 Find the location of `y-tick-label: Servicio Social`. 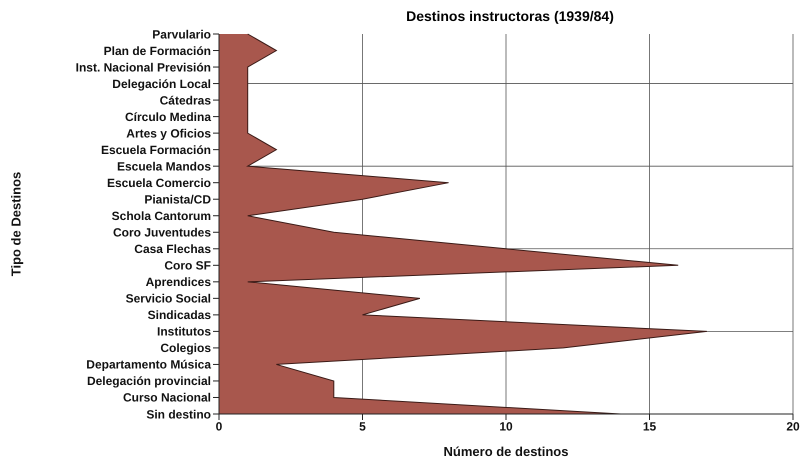

y-tick-label: Servicio Social is located at coordinates (168, 299).